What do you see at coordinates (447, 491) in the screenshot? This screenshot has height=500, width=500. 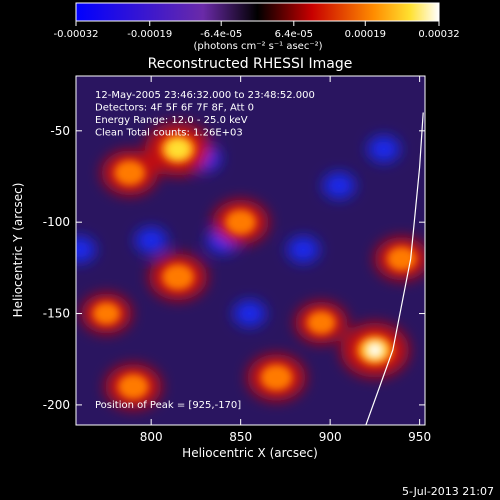 I see `timestamp-footer: 5-Jul-2013 21:07` at bounding box center [447, 491].